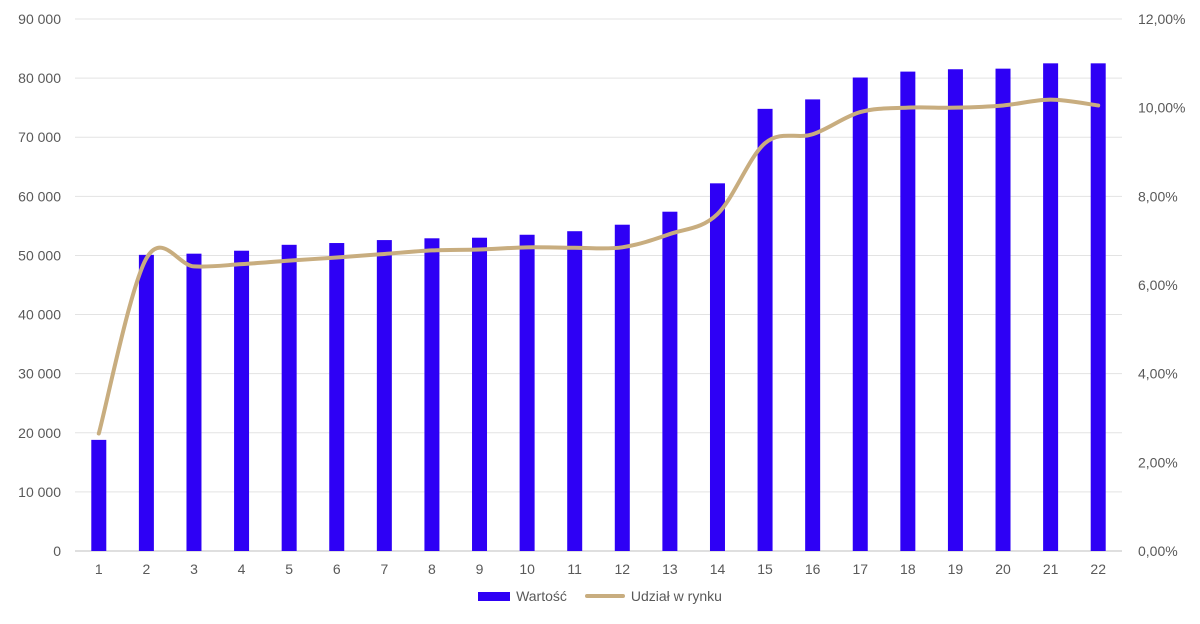 This screenshot has height=624, width=1200. I want to click on x-tick-label: 19, so click(956, 569).